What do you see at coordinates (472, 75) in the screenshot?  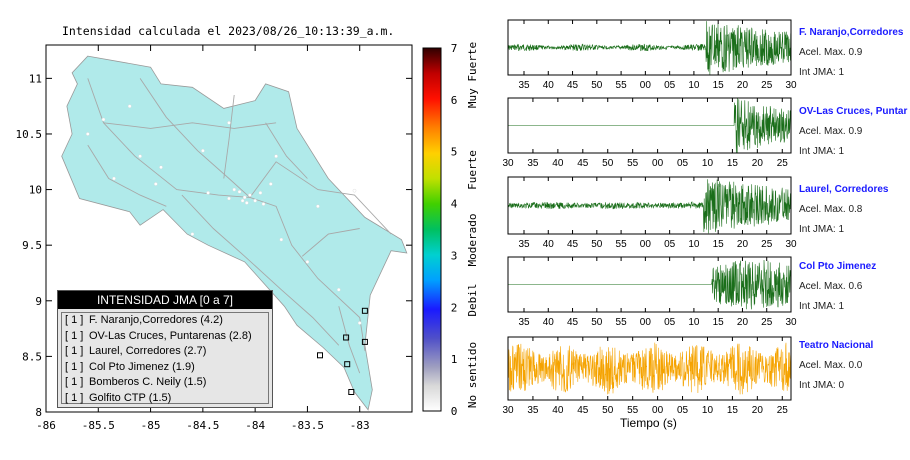 I see `colorbar-category-label: Muy Fuerte` at bounding box center [472, 75].